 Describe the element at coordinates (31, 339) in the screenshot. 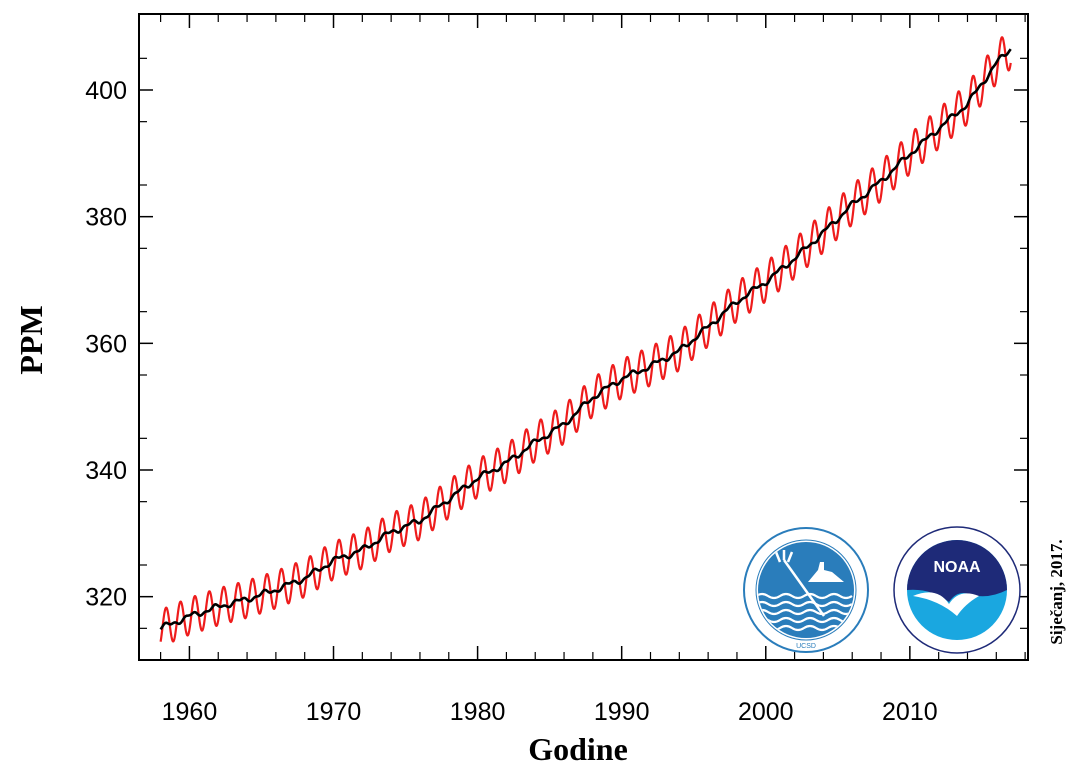

I see `y-axis-title: PPM` at that location.